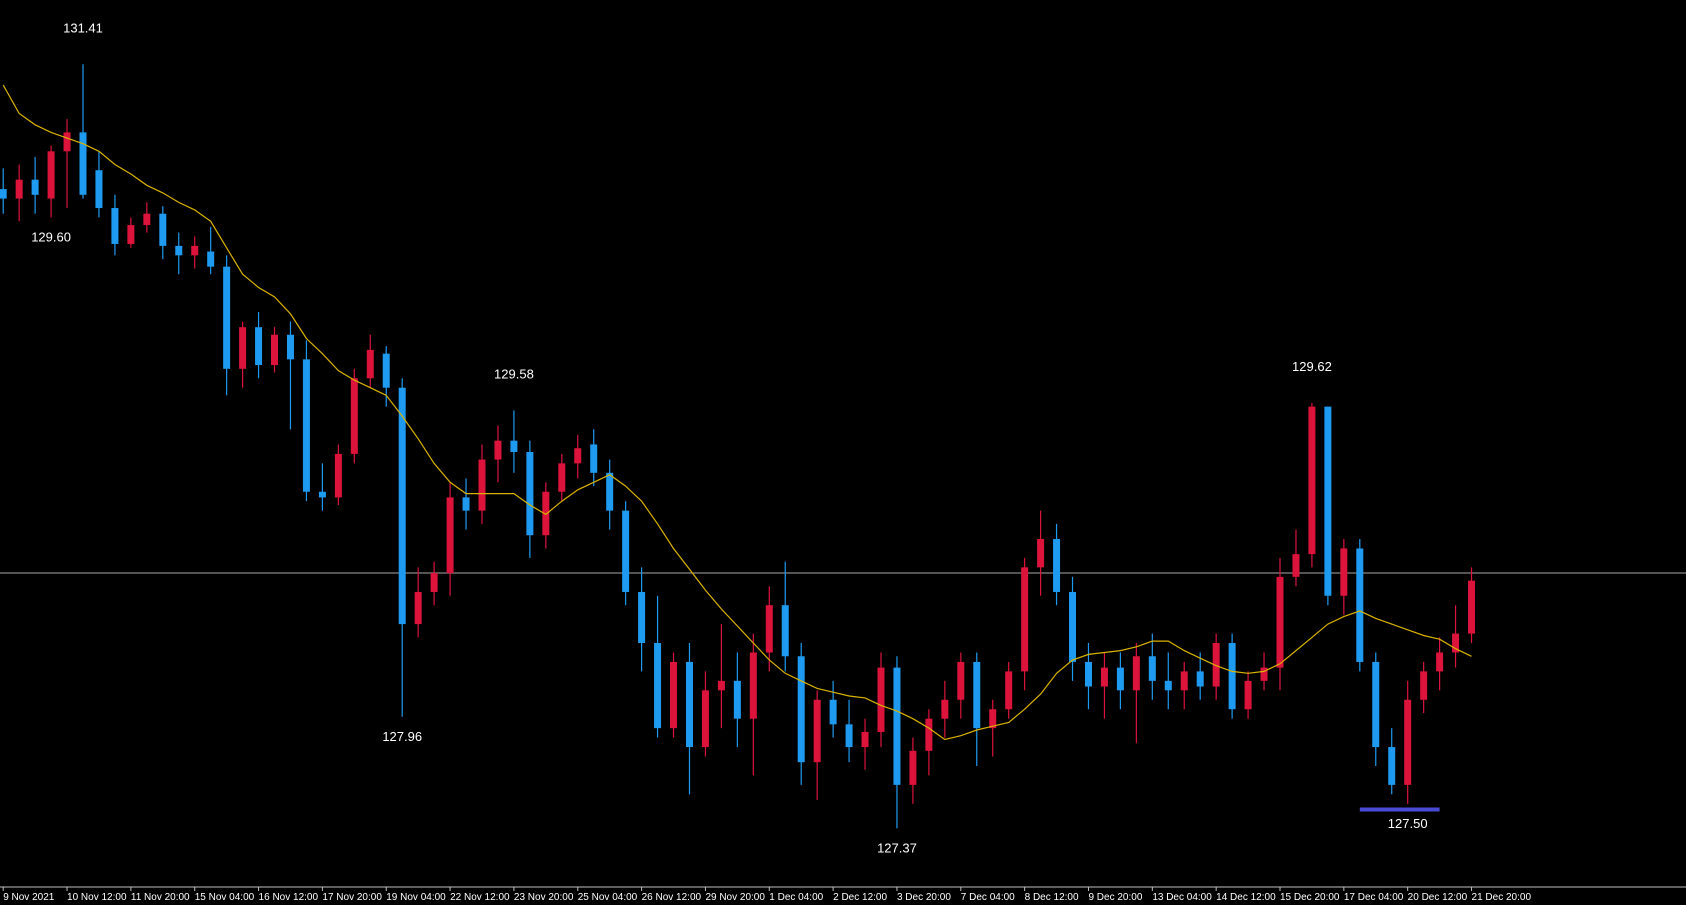 This screenshot has width=1686, height=905. Describe the element at coordinates (289, 897) in the screenshot. I see `x-tick-label: 16 Nov 12:00` at that location.